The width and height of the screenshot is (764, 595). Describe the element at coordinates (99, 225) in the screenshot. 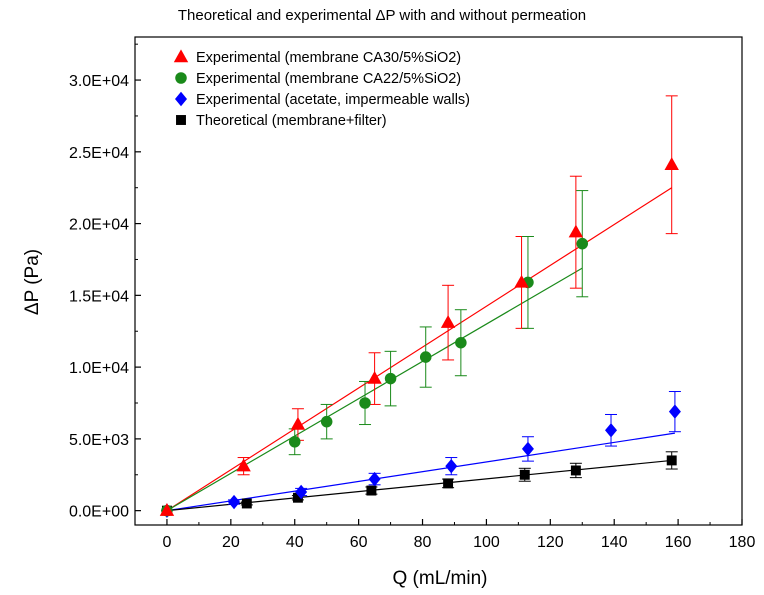

I see `y-tick-label: 2.0E+04` at that location.